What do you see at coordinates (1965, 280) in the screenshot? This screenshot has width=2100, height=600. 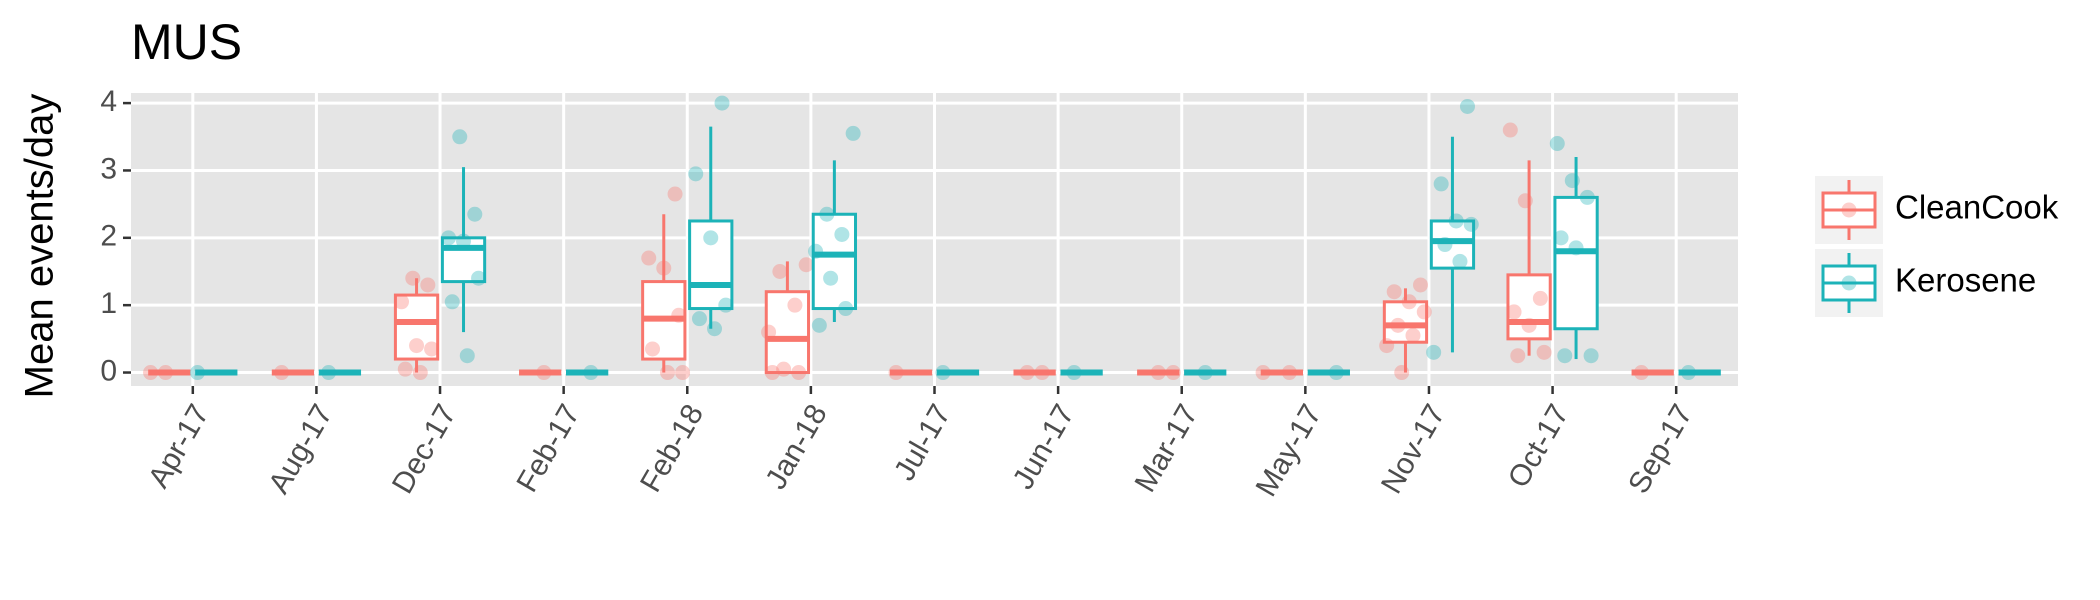 I see `legend-label: Kerosene` at bounding box center [1965, 280].